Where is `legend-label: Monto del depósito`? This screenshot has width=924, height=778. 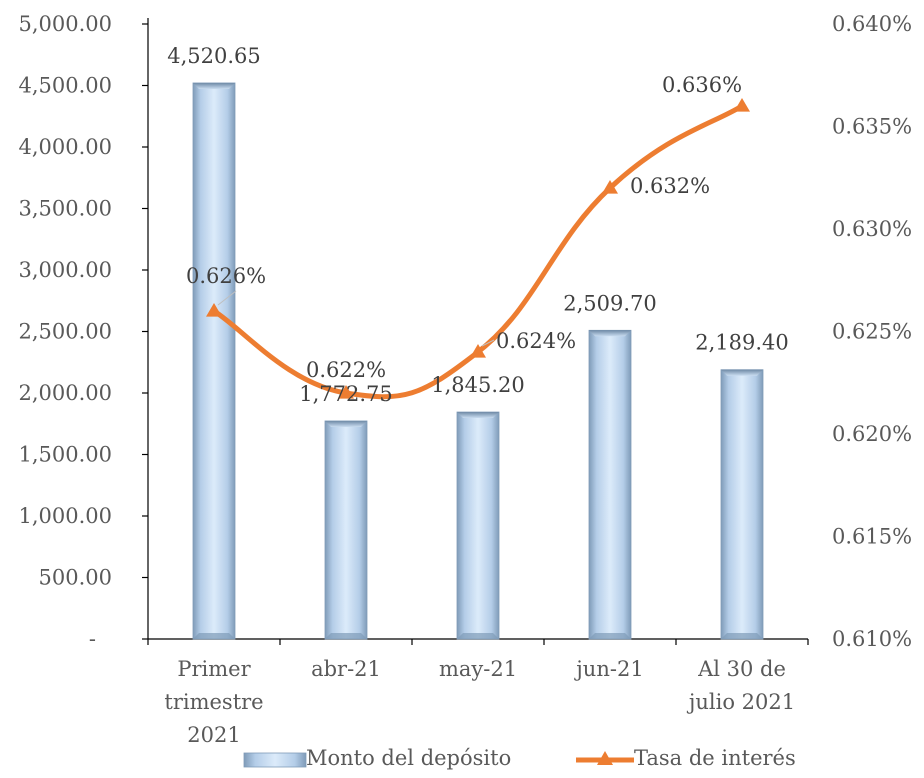 legend-label: Monto del depósito is located at coordinates (408, 758).